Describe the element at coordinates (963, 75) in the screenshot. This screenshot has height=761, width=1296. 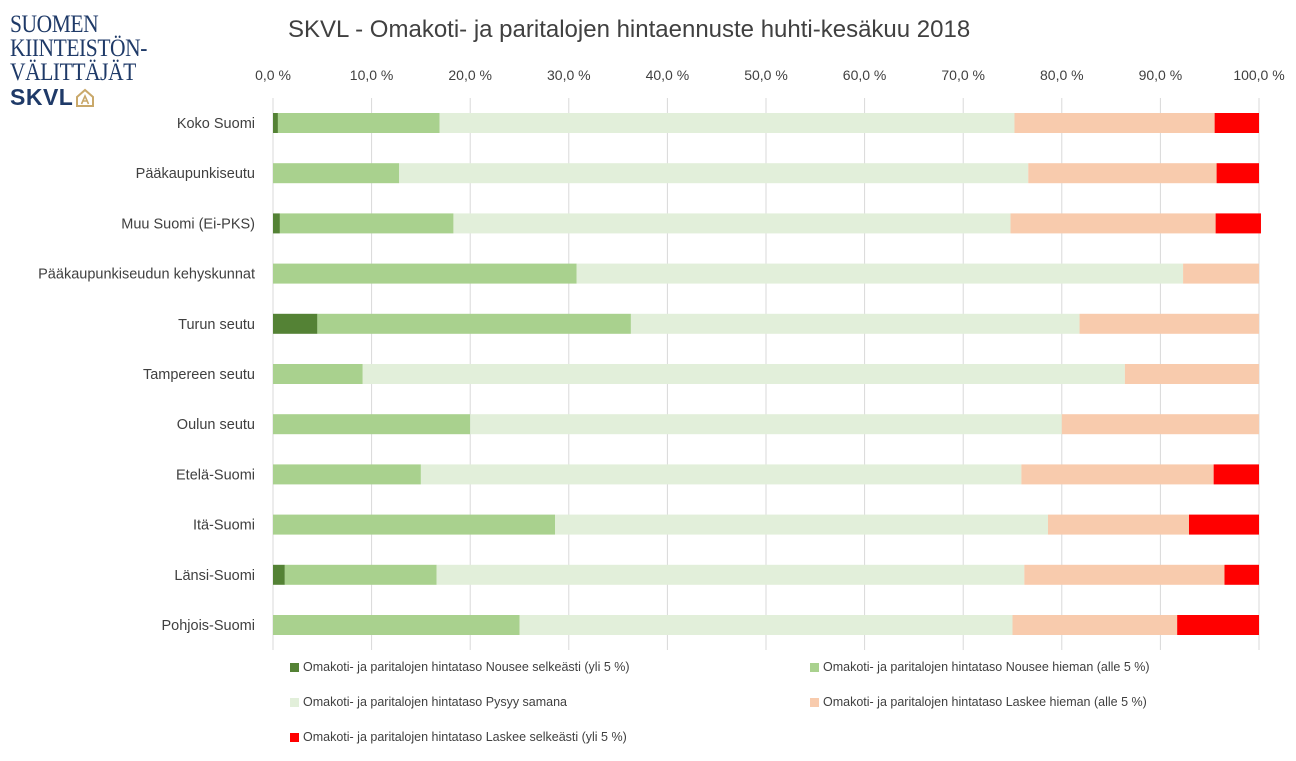
I see `x-tick-label: 70,0 %` at that location.